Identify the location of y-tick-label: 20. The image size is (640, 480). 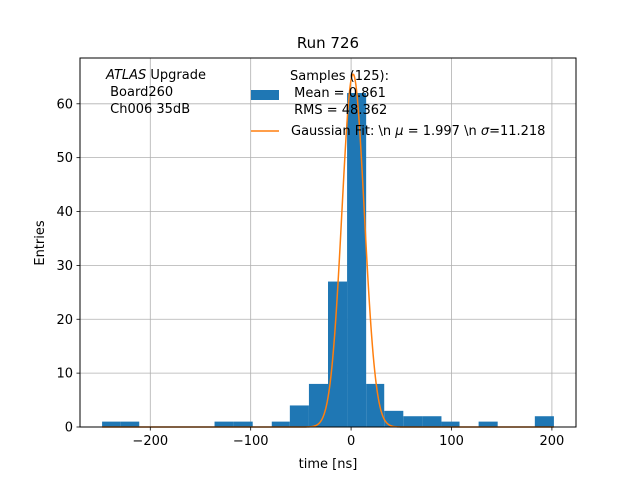
(64, 320).